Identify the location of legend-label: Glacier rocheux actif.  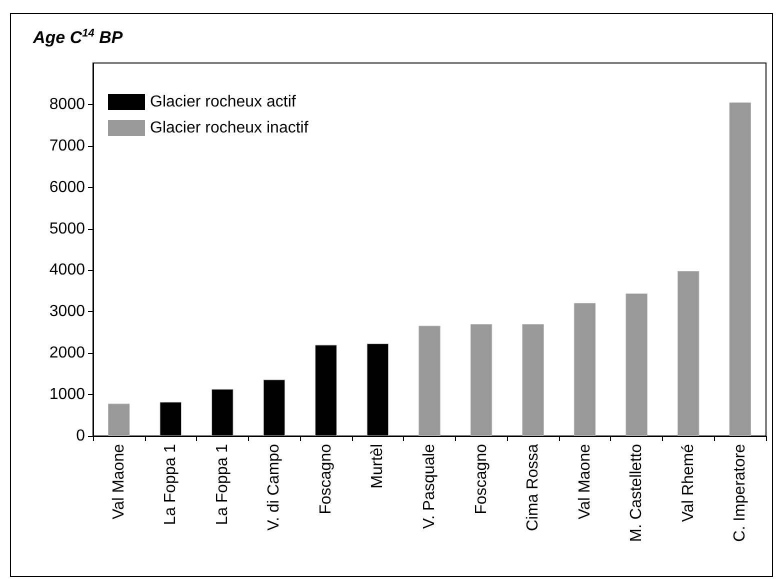
(223, 102).